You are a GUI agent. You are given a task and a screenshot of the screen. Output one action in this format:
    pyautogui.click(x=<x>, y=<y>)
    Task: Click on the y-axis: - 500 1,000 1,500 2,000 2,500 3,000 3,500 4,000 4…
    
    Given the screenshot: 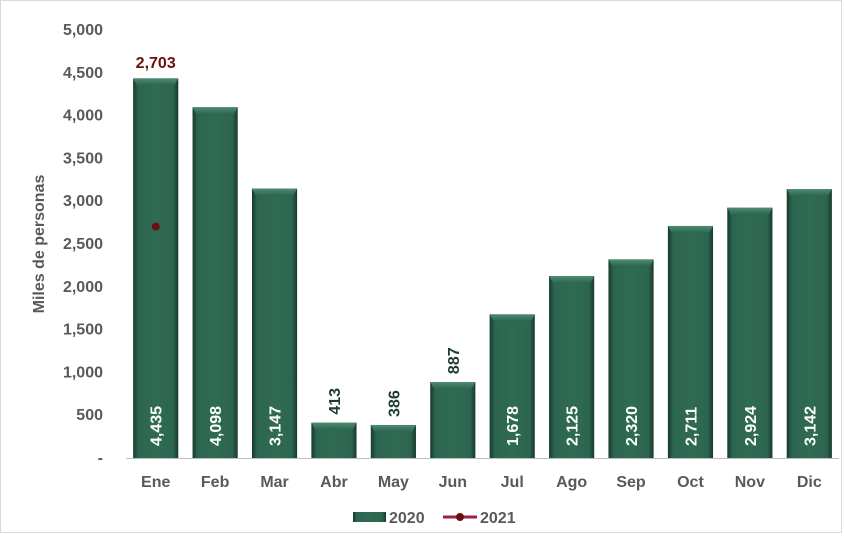 What is the action you would take?
    pyautogui.click(x=83, y=244)
    